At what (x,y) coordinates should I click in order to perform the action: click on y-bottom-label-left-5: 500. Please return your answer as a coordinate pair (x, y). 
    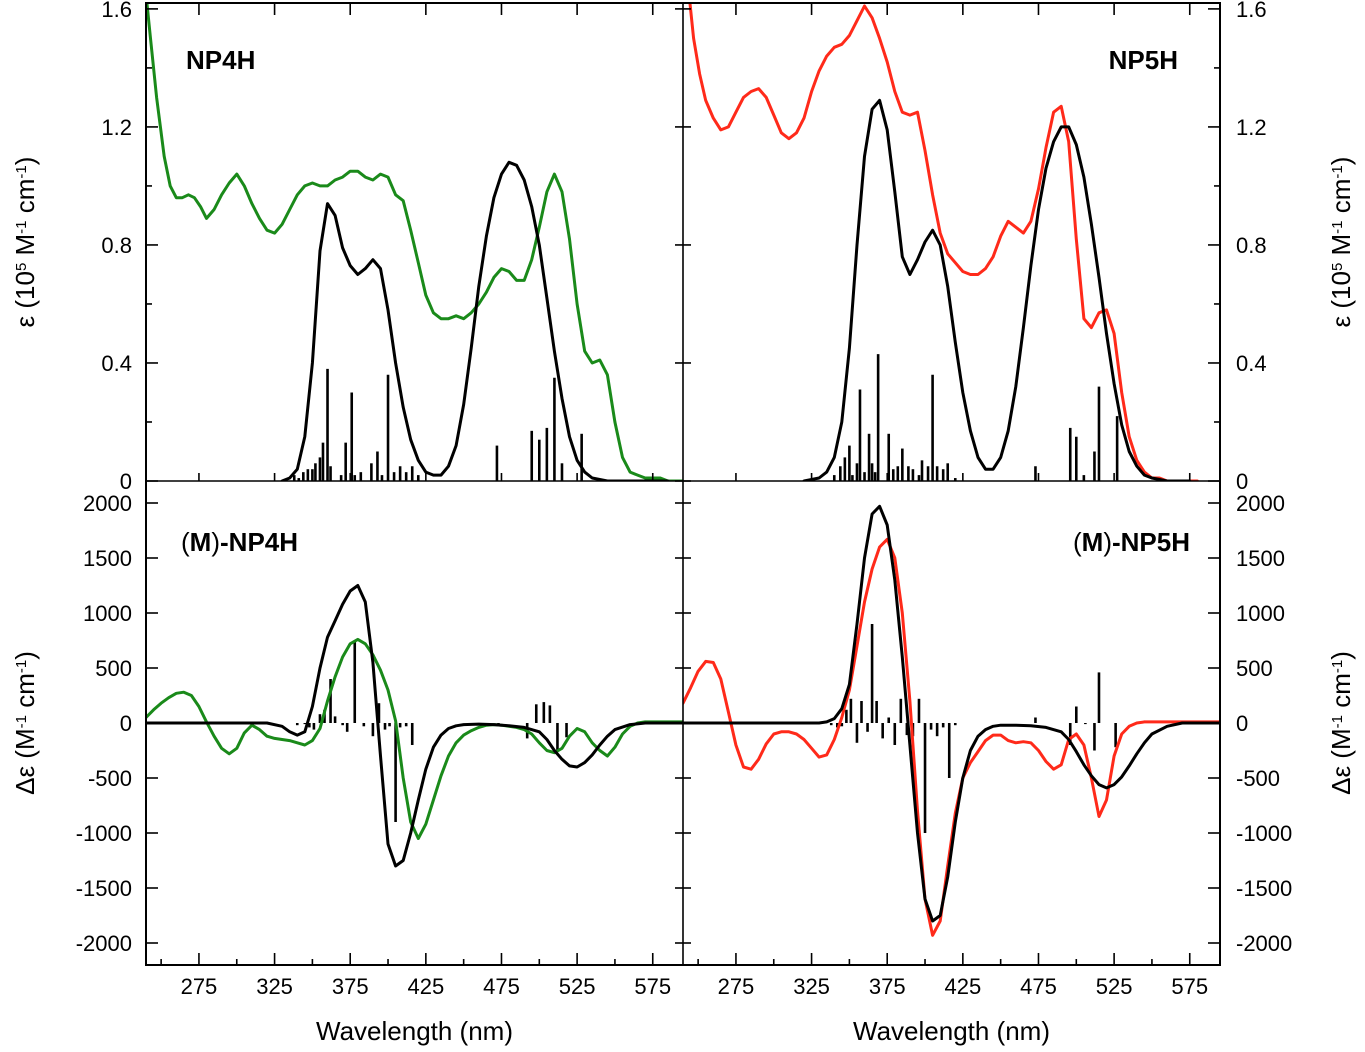
    Looking at the image, I should click on (113, 668).